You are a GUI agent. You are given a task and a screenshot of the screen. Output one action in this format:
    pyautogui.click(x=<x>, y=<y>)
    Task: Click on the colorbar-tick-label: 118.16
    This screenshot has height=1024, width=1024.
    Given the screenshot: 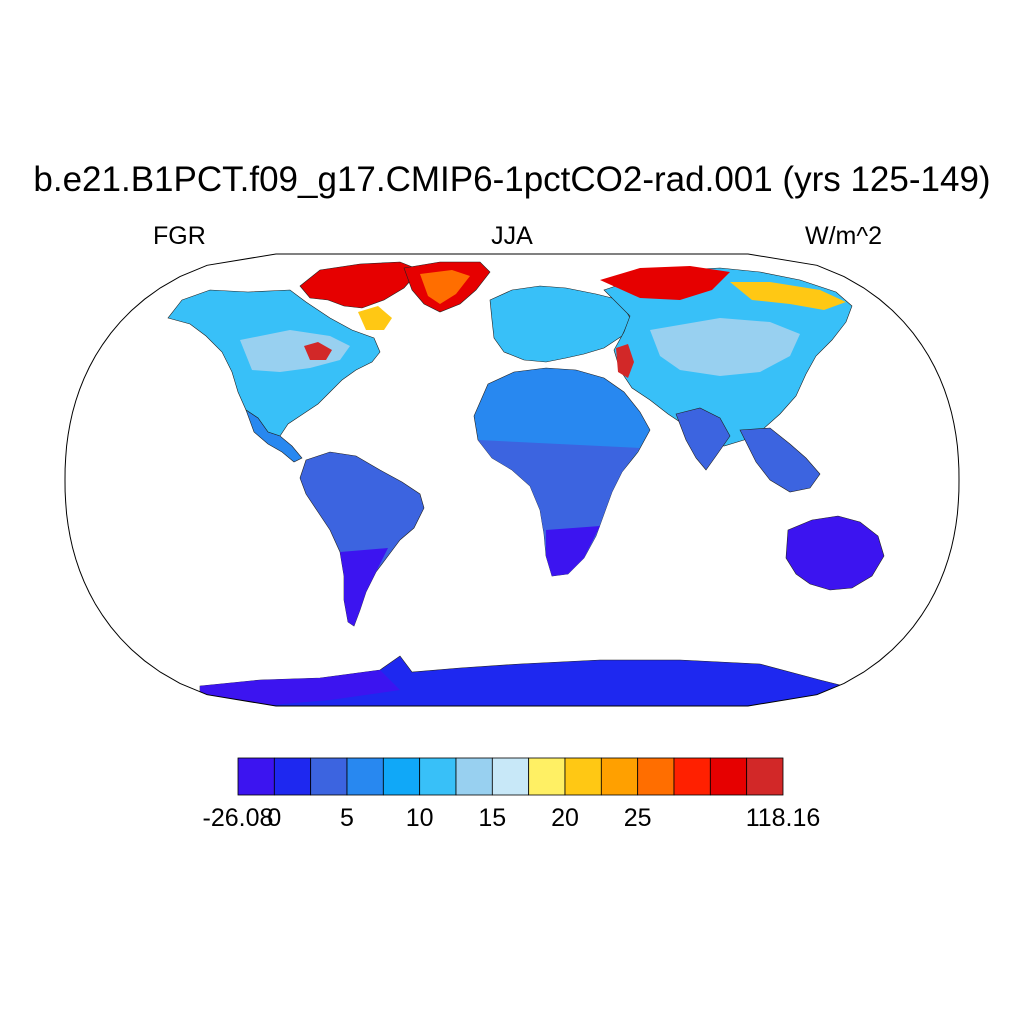 What is the action you would take?
    pyautogui.click(x=783, y=818)
    